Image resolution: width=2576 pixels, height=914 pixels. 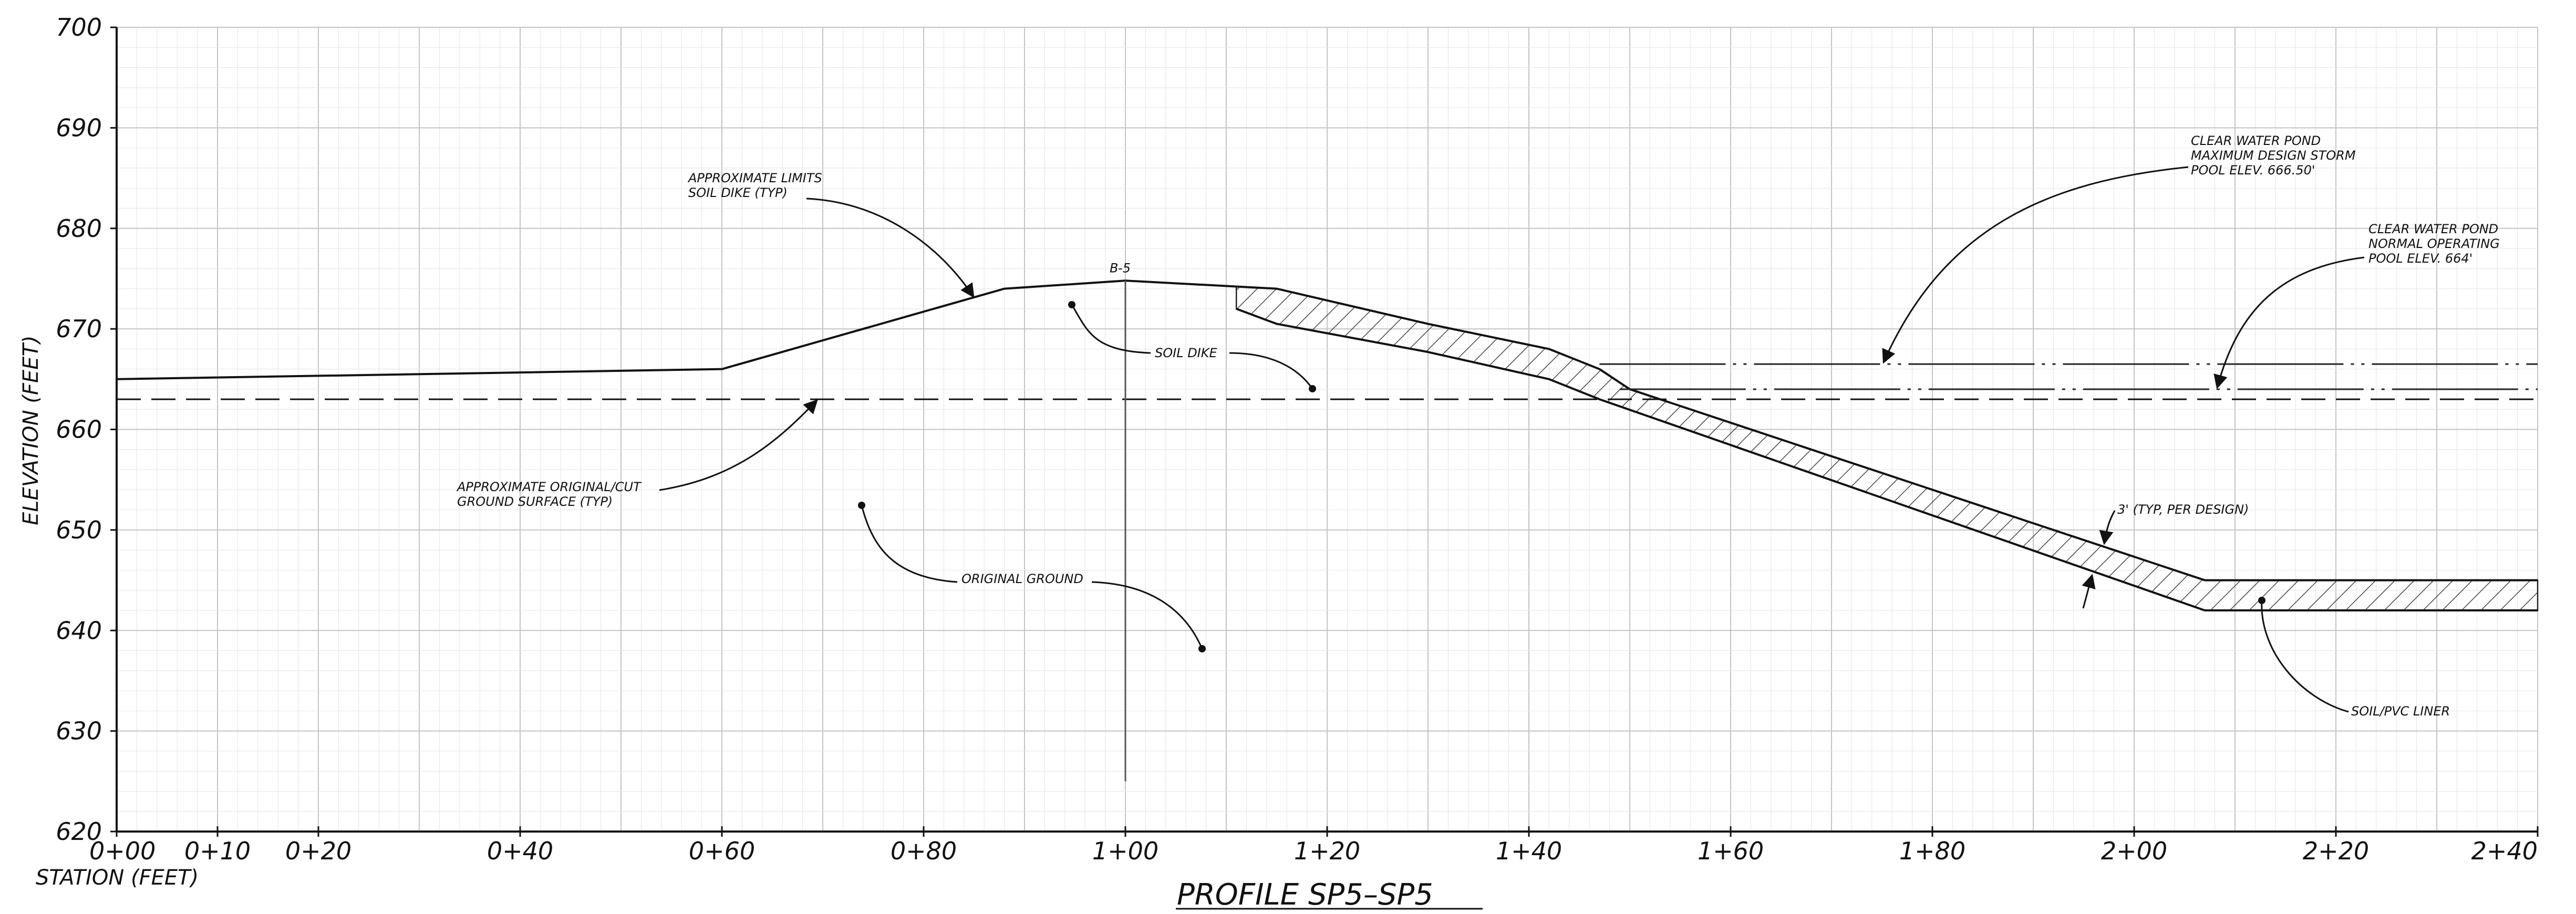 I want to click on y-tick-label: 680, so click(x=79, y=228).